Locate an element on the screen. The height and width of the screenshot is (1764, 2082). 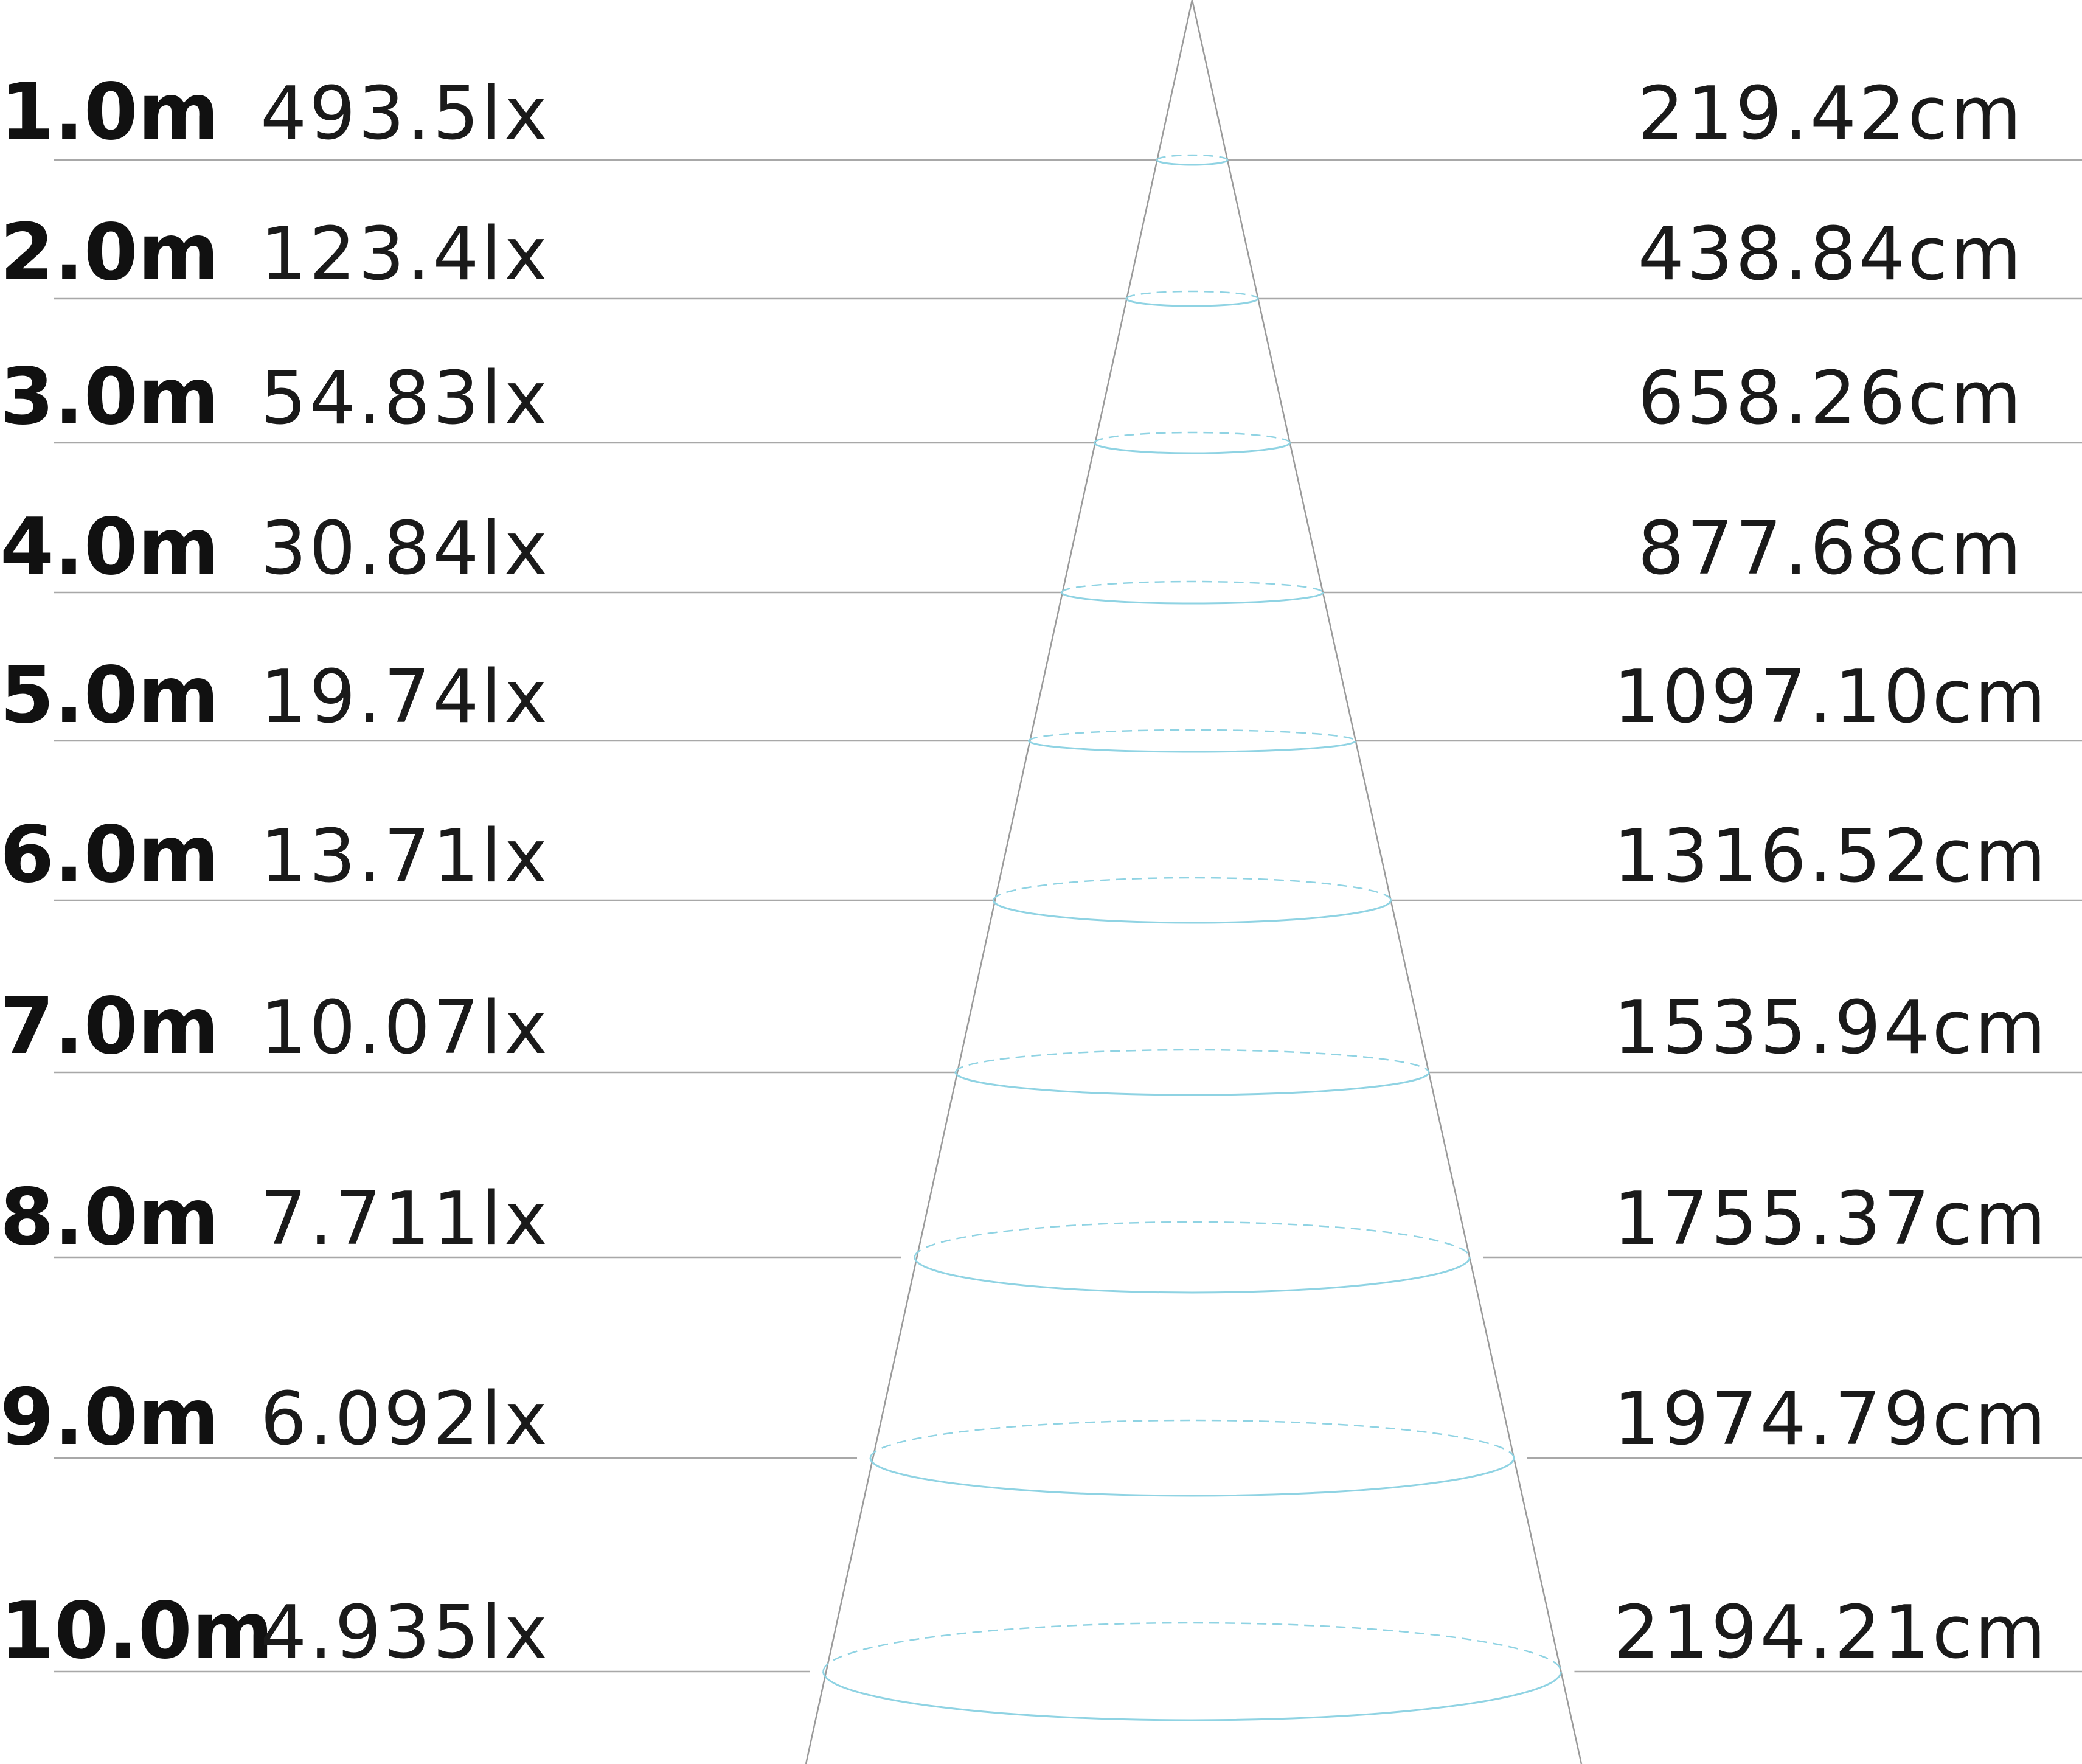
illuminance-label: 30.84lx is located at coordinates (405, 549).